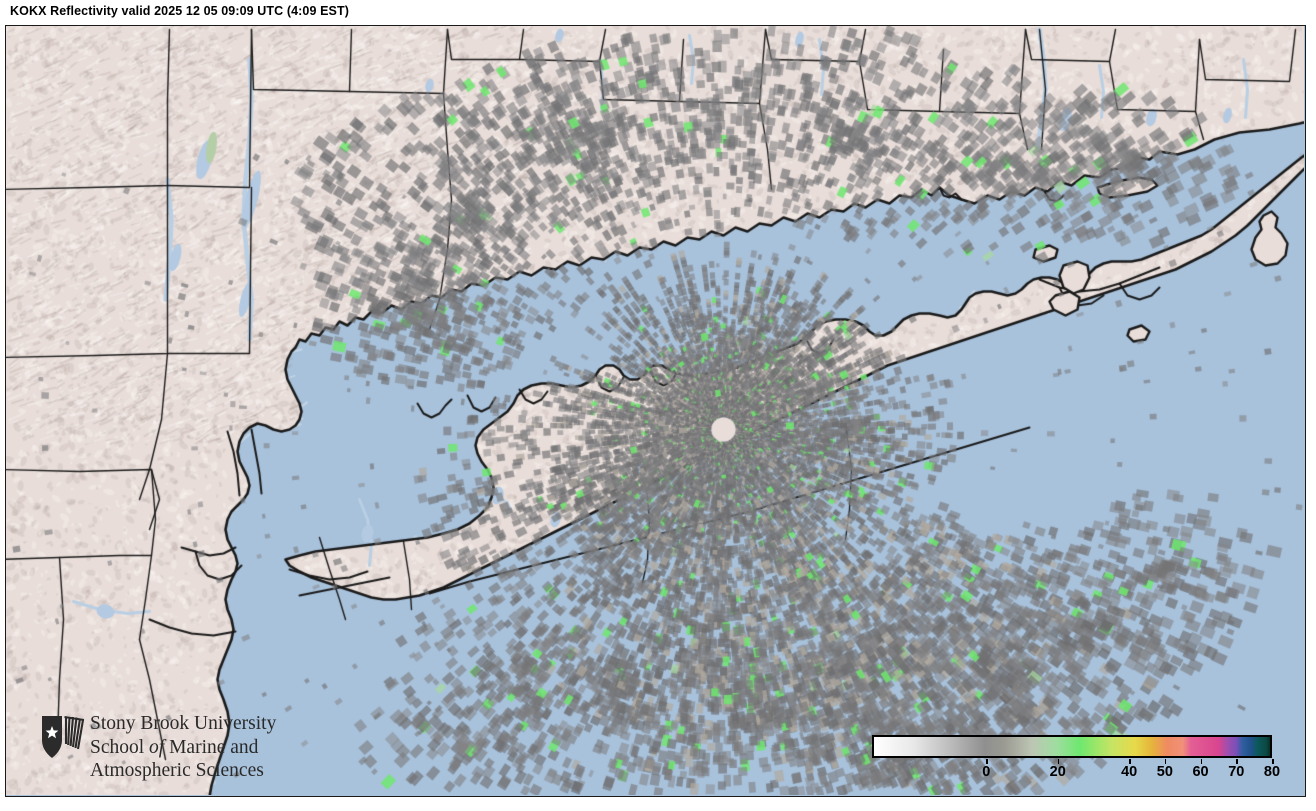 The image size is (1316, 811). I want to click on colorbar-label-80: 80, so click(1272, 772).